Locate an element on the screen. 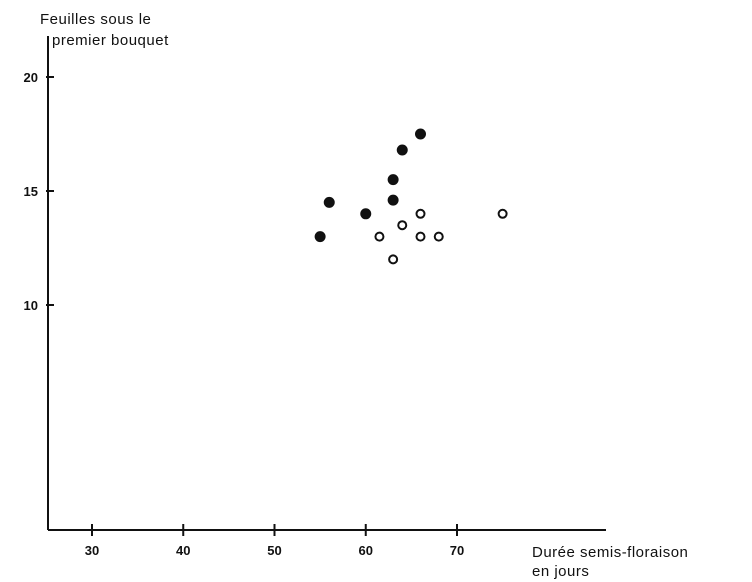  x-tick-label: 60 is located at coordinates (366, 550).